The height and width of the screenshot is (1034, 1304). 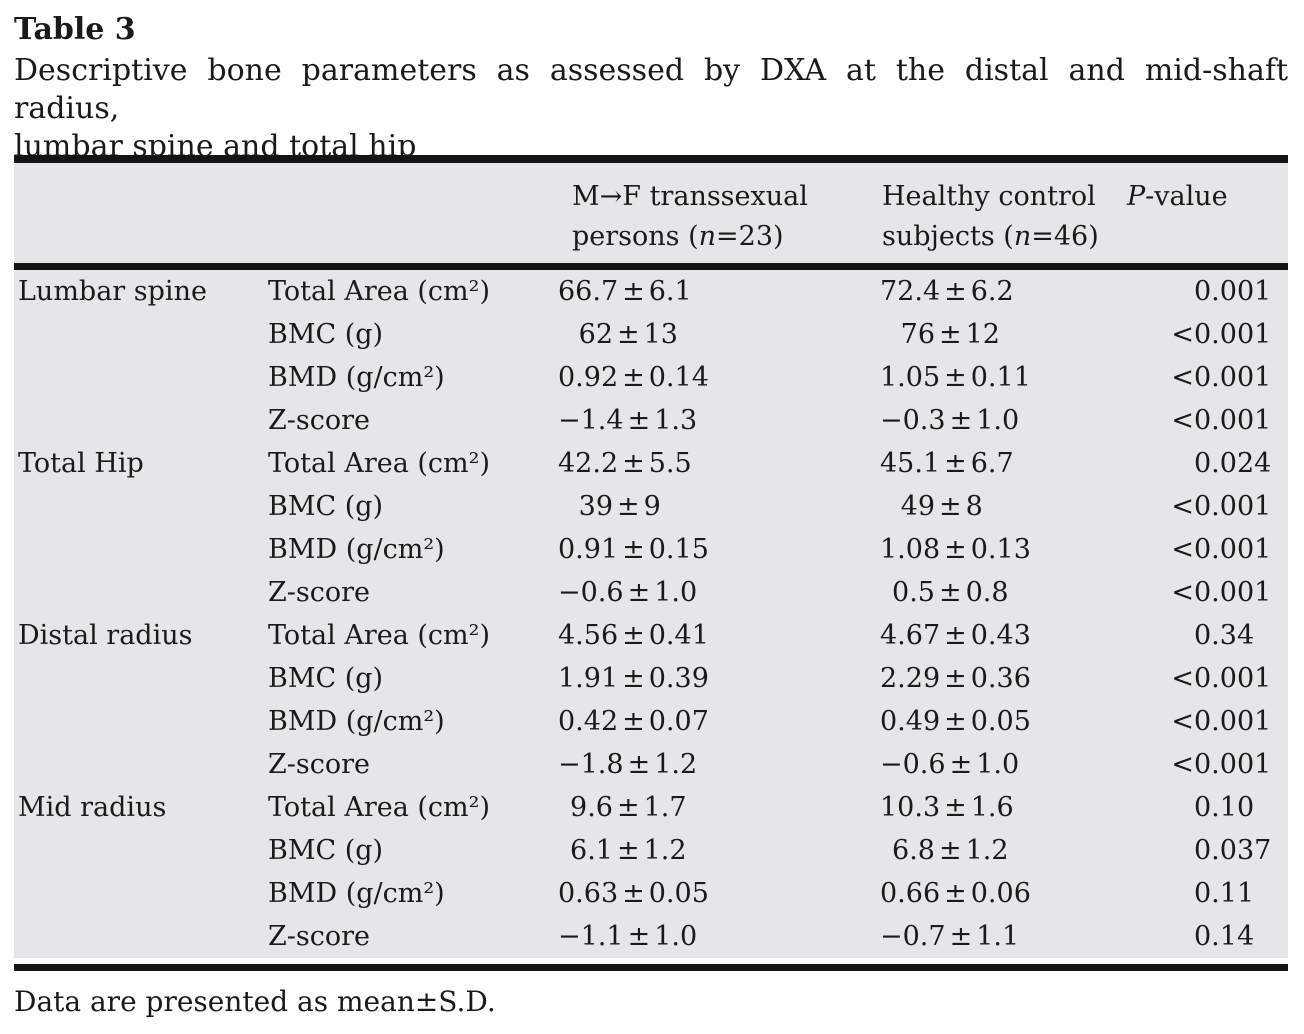 What do you see at coordinates (913, 850) in the screenshot?
I see `mean-value: 6.8` at bounding box center [913, 850].